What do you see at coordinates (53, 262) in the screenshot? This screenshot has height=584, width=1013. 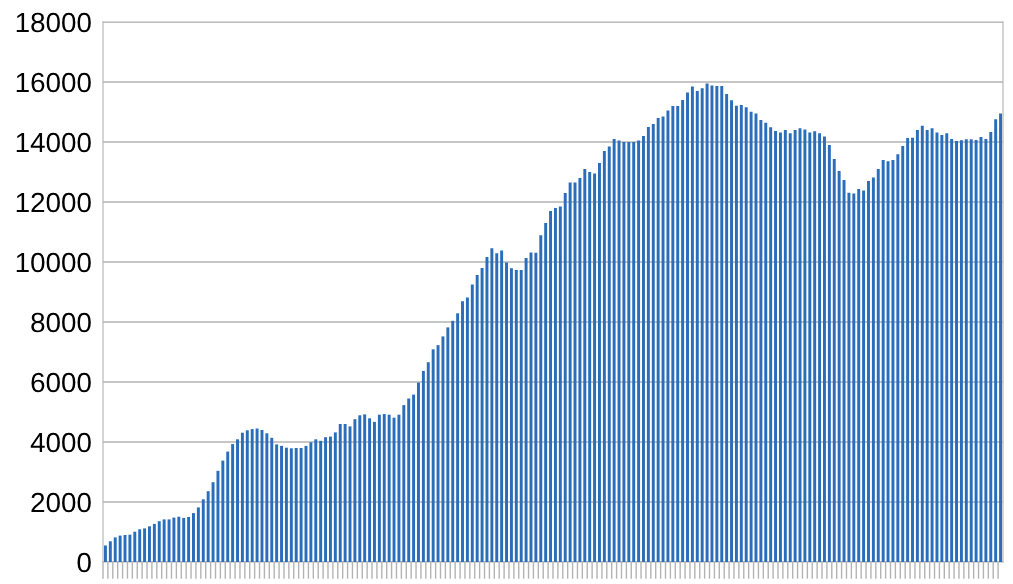 I see `y-tick-label: 10000` at bounding box center [53, 262].